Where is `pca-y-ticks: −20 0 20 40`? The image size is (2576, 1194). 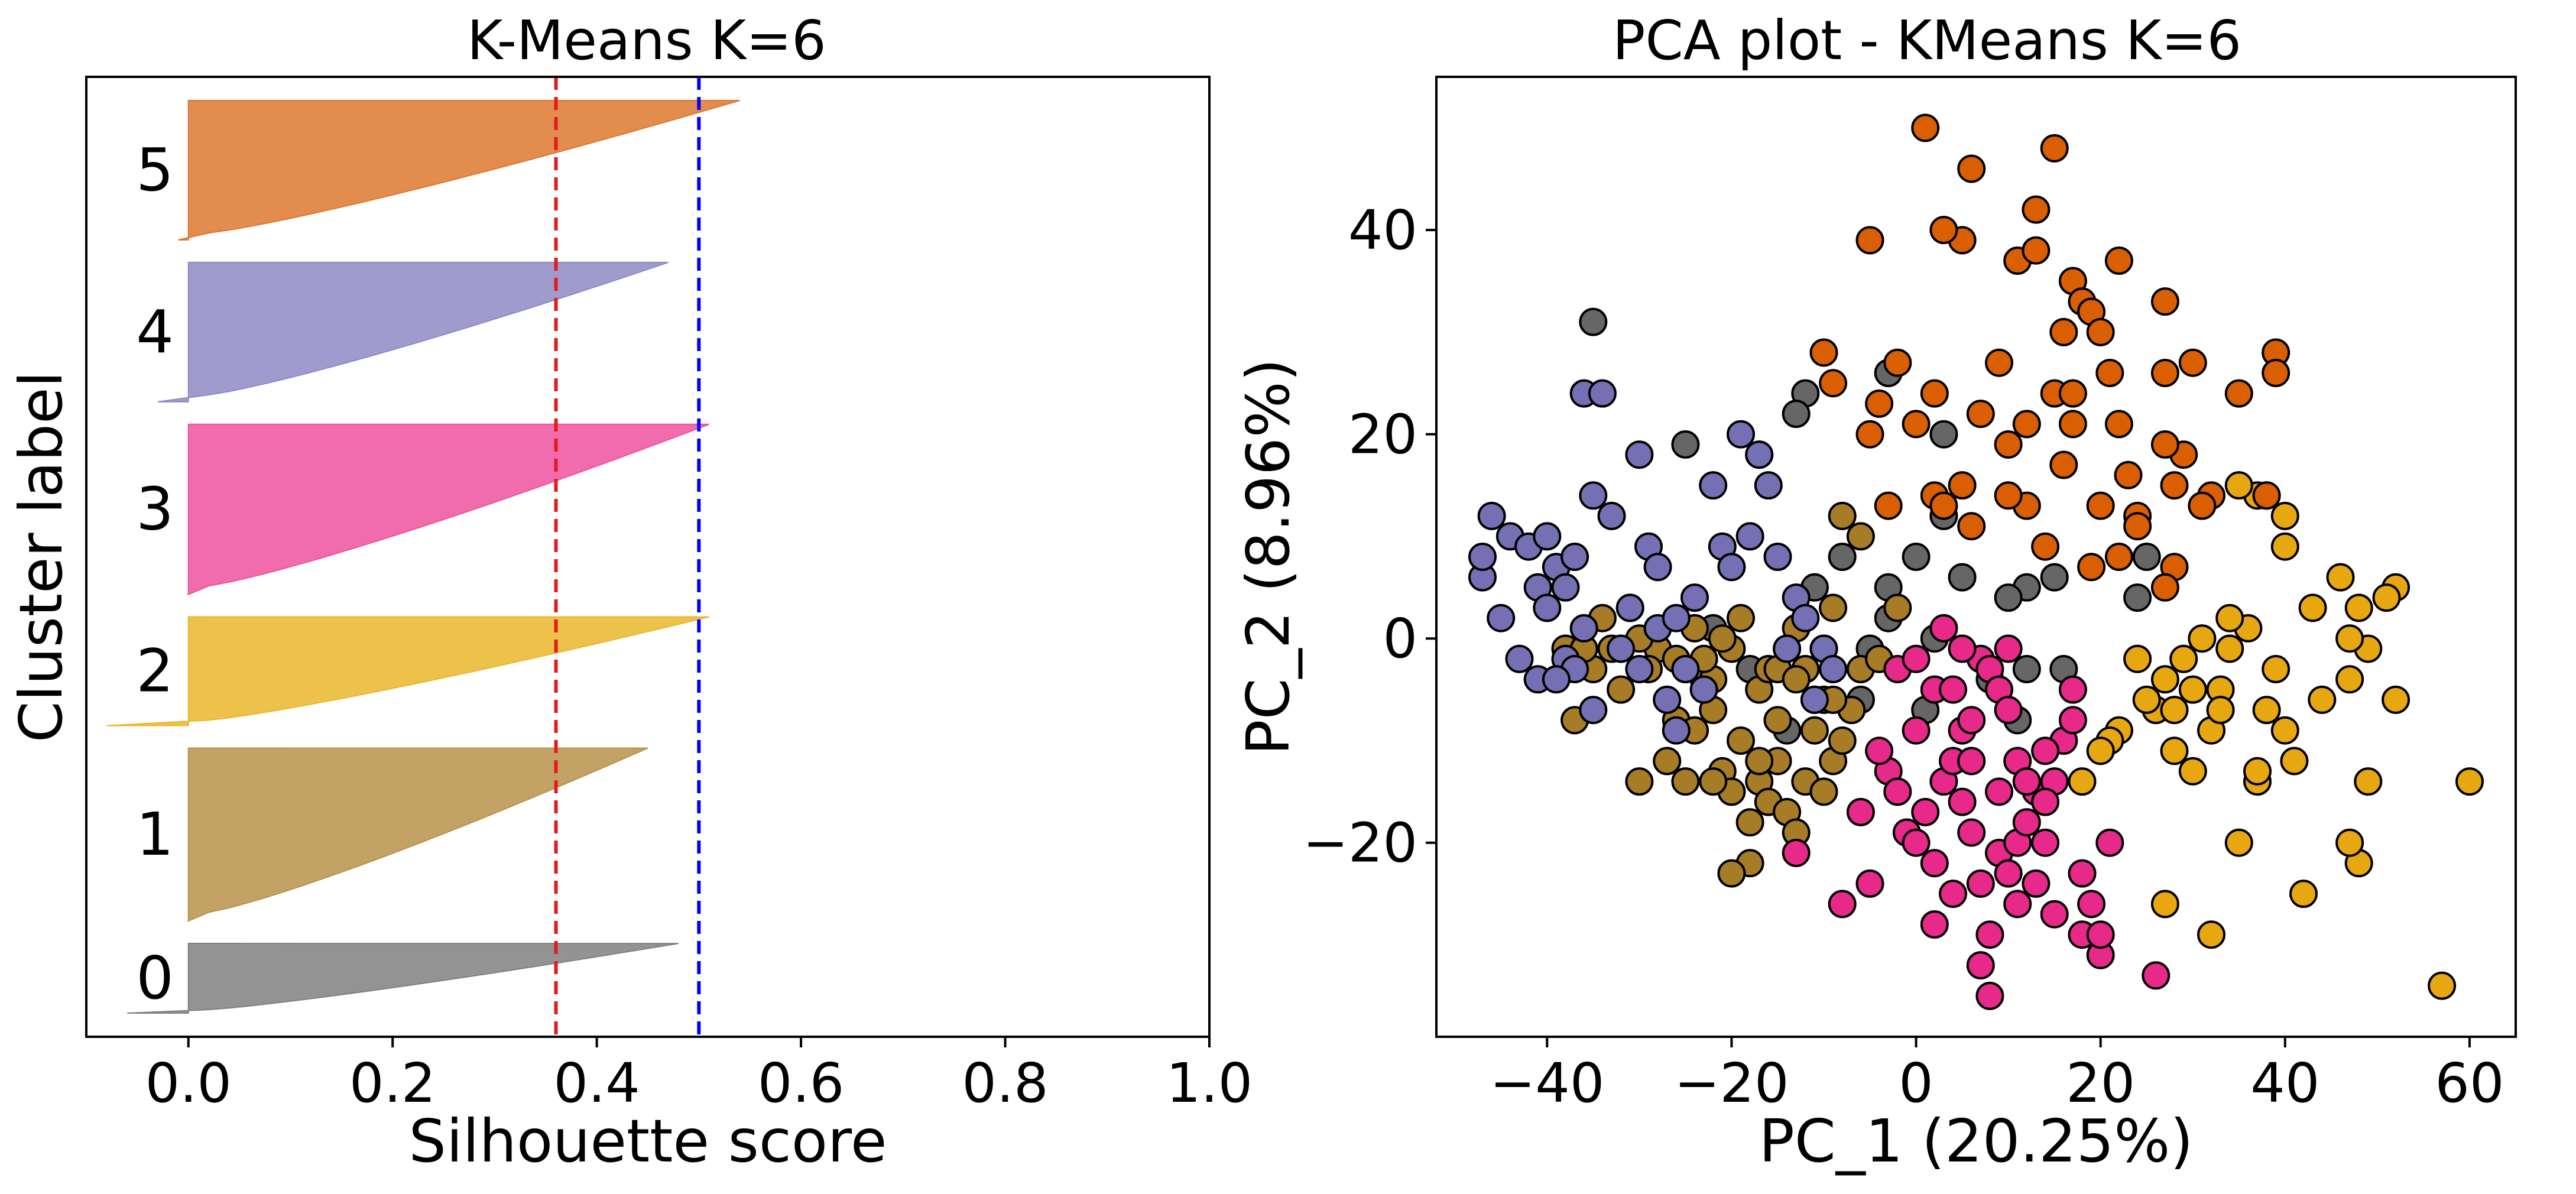 pca-y-ticks: −20 0 20 40 is located at coordinates (1369, 537).